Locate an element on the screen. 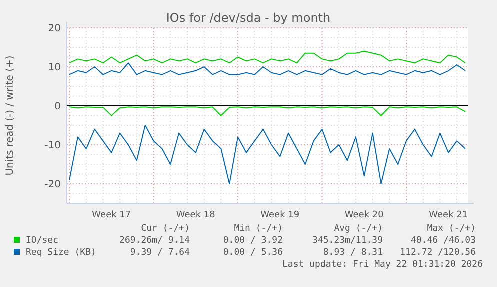 The height and width of the screenshot is (287, 497). x-tick-label: Week 19 is located at coordinates (280, 215).